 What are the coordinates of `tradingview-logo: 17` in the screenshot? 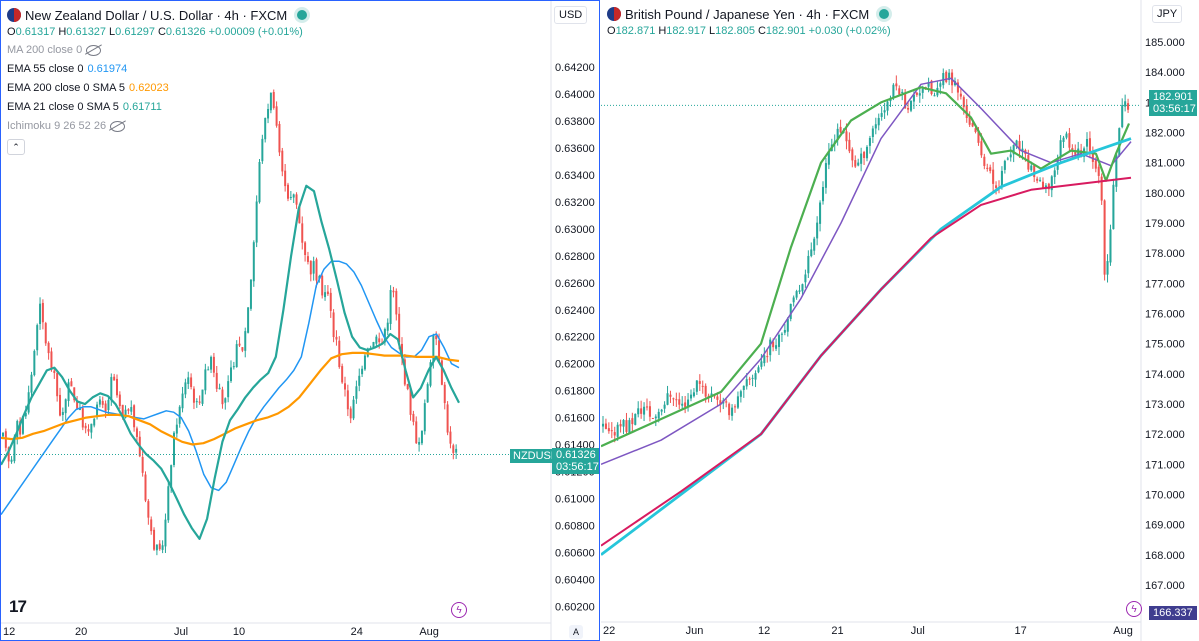 It's located at (18, 606).